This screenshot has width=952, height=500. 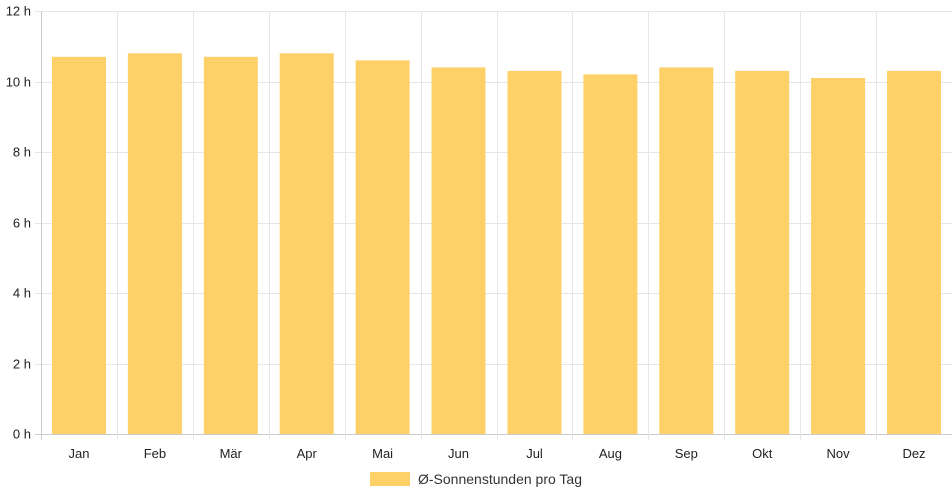 What do you see at coordinates (154, 244) in the screenshot?
I see `bar-feb` at bounding box center [154, 244].